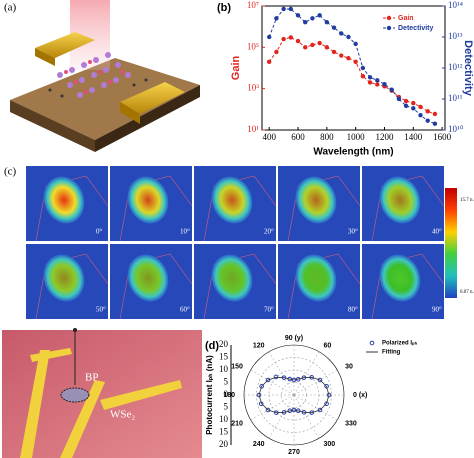  I want to click on legend-label: Fitting, so click(391, 353).